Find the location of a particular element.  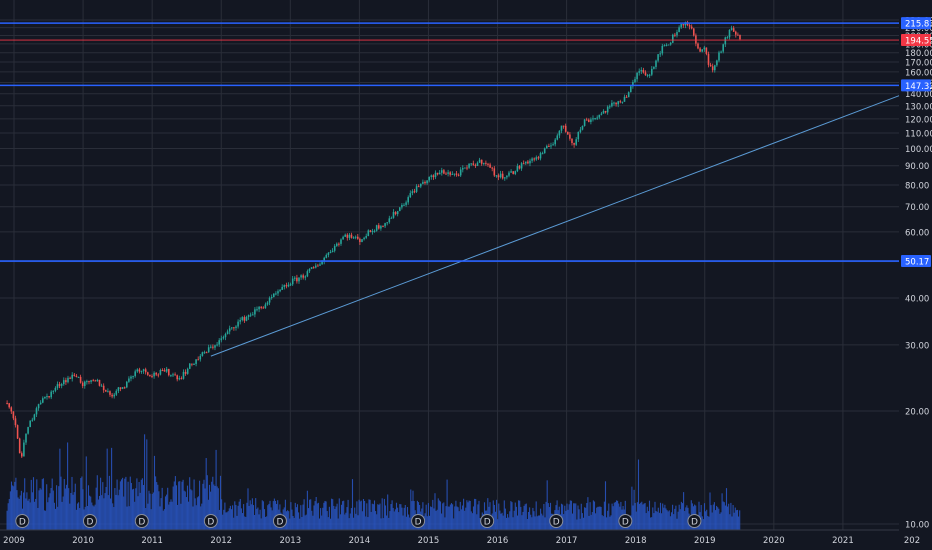

time-tick-label: 2009 is located at coordinates (14, 541).